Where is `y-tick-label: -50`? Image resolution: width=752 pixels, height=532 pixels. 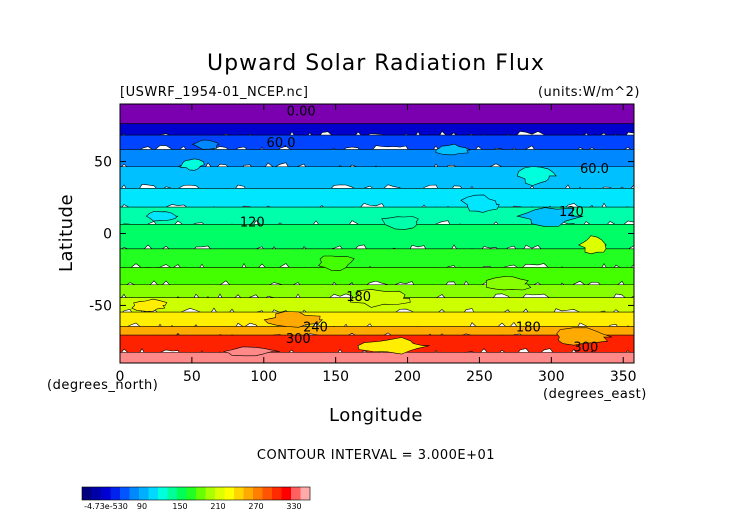 y-tick-label: -50 is located at coordinates (100, 306).